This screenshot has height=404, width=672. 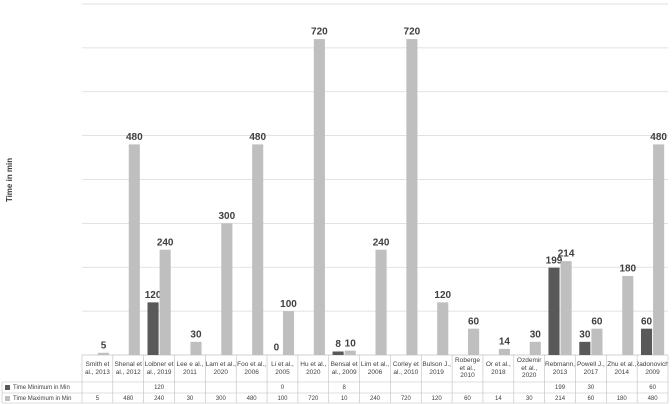 I want to click on category-cell: Li et al., 2005, so click(x=282, y=368).